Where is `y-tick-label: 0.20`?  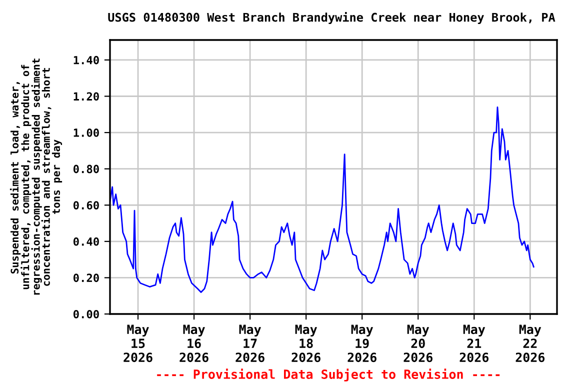 y-tick-label: 0.20 is located at coordinates (86, 278).